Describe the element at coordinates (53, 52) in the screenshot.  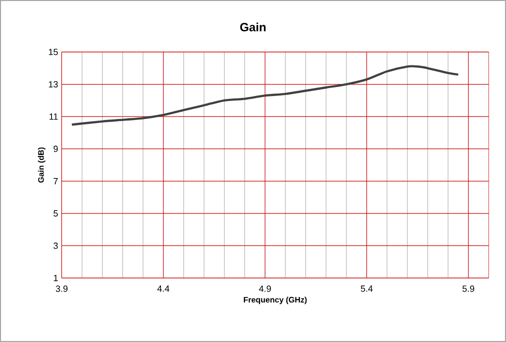
I see `y-tick-label: 15` at that location.